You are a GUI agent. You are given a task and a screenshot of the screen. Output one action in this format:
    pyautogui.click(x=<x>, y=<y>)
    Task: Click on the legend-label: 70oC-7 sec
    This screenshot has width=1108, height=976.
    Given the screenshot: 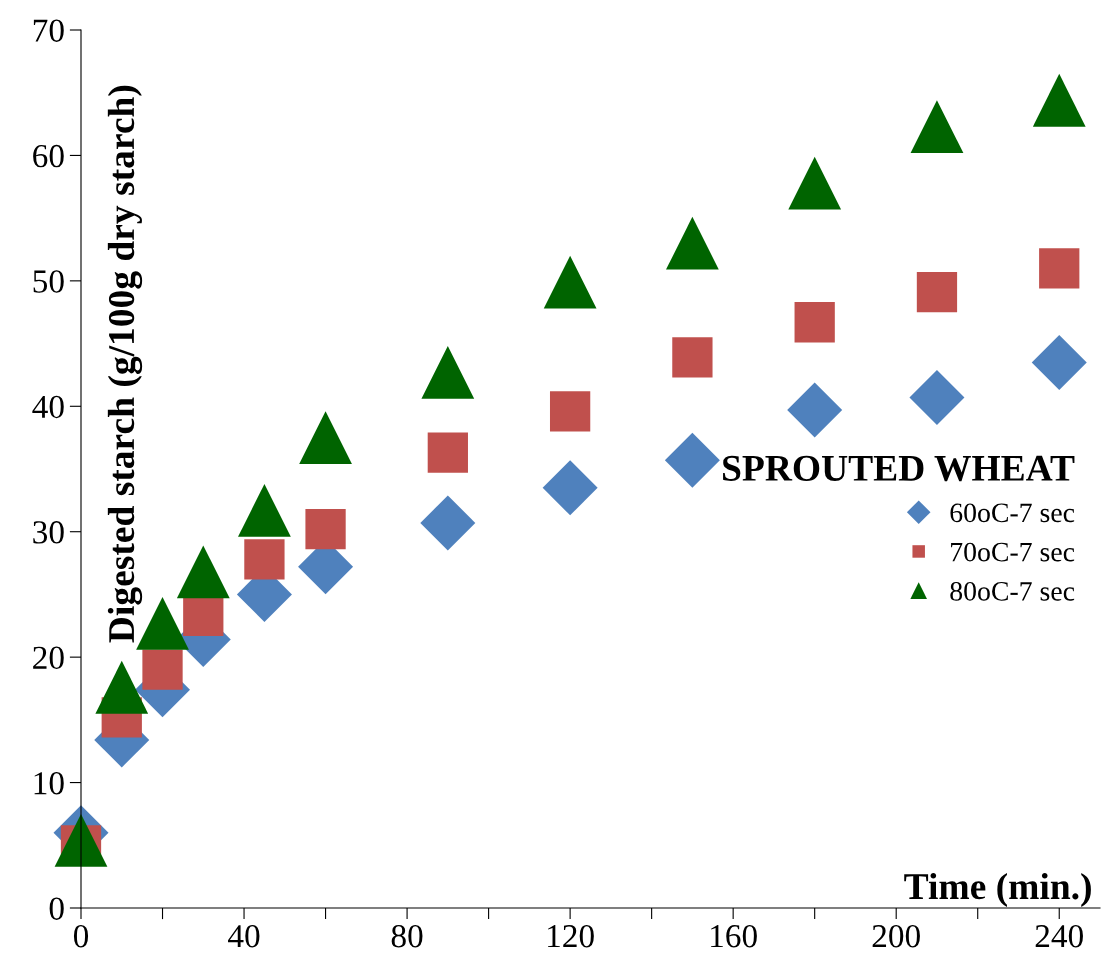 What is the action you would take?
    pyautogui.click(x=1013, y=552)
    